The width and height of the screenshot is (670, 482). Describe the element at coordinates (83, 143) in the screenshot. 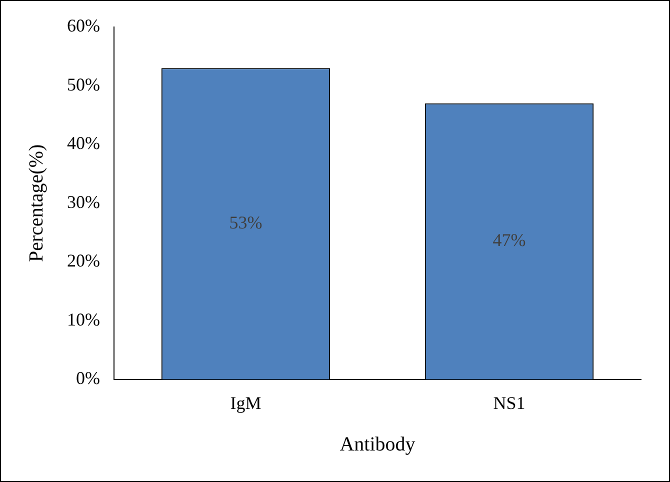

I see `y-tick-label: 40%` at that location.